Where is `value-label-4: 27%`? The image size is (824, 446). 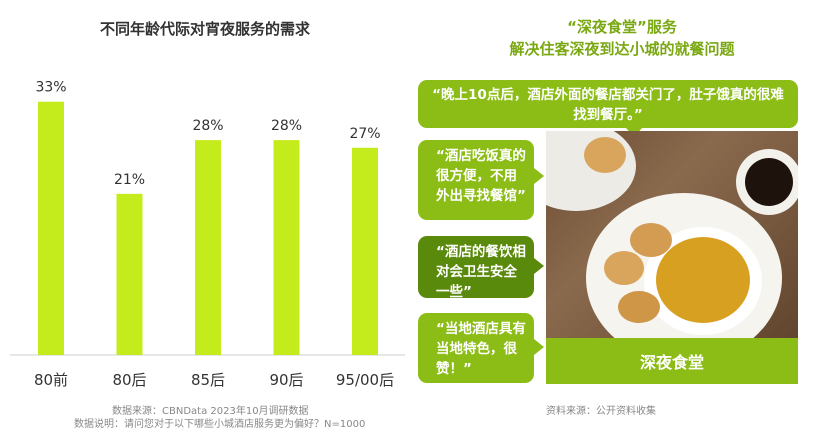
value-label-4: 27% is located at coordinates (364, 134).